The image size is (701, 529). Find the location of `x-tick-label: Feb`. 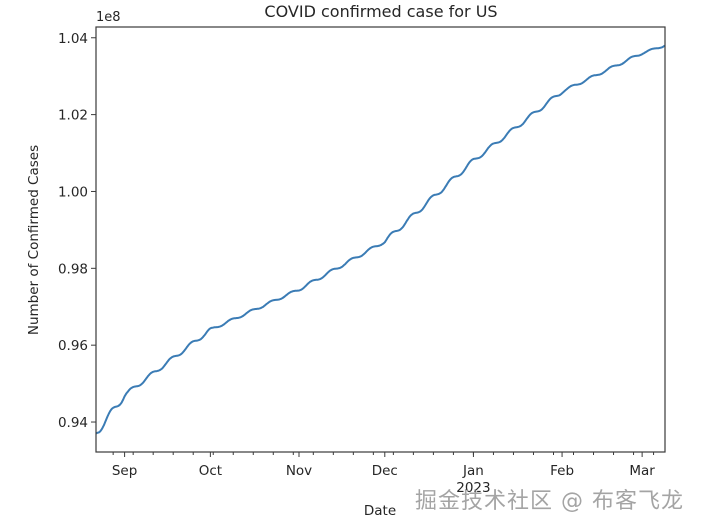

x-tick-label: Feb is located at coordinates (562, 471).